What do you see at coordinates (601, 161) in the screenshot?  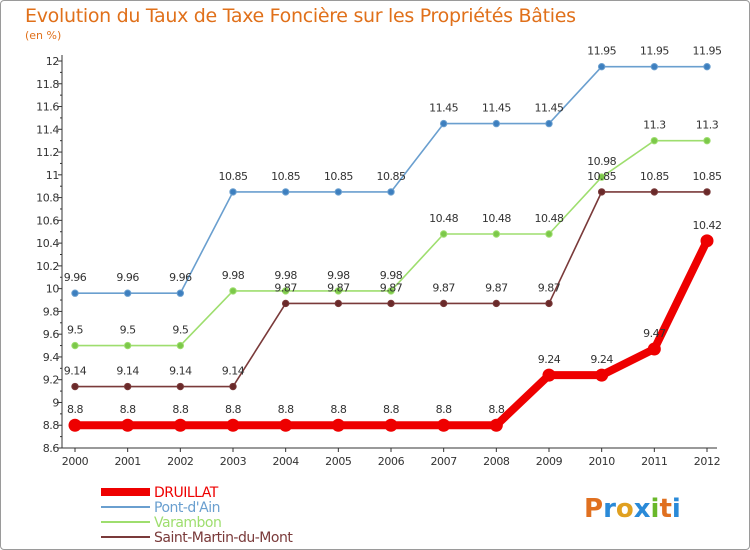 I see `data-label-varambon: 10.98` at bounding box center [601, 161].